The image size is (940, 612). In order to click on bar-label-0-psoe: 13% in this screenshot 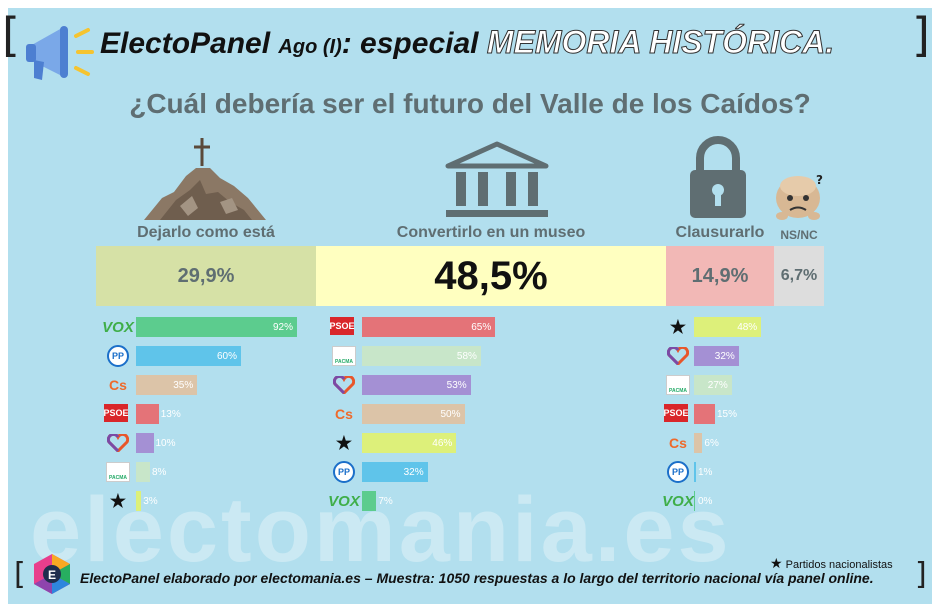, I will do `click(170, 414)`.